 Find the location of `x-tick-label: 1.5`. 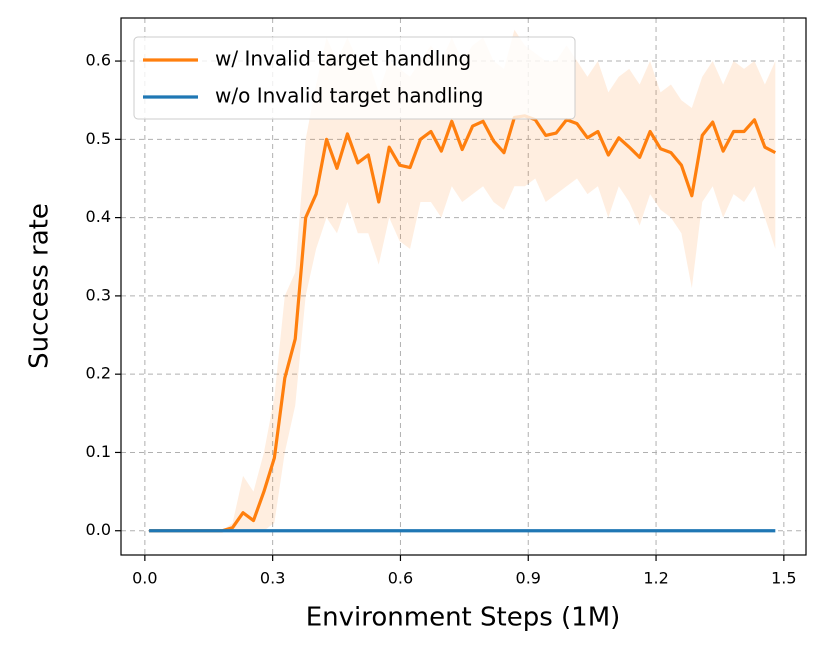

x-tick-label: 1.5 is located at coordinates (783, 578).